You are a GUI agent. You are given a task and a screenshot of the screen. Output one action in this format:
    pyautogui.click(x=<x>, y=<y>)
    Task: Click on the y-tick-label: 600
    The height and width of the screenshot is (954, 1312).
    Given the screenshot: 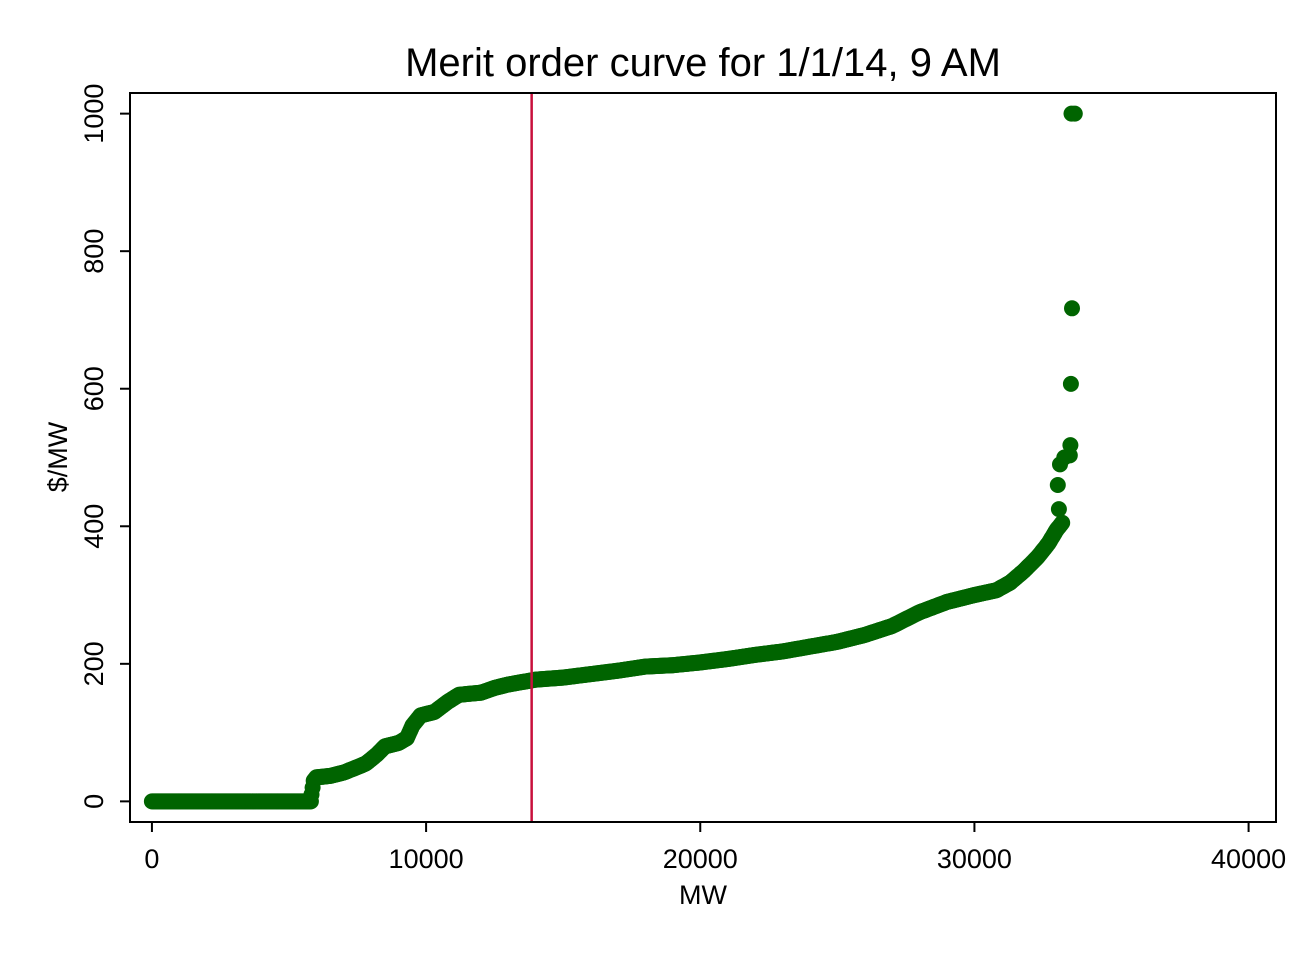 What is the action you would take?
    pyautogui.click(x=94, y=388)
    